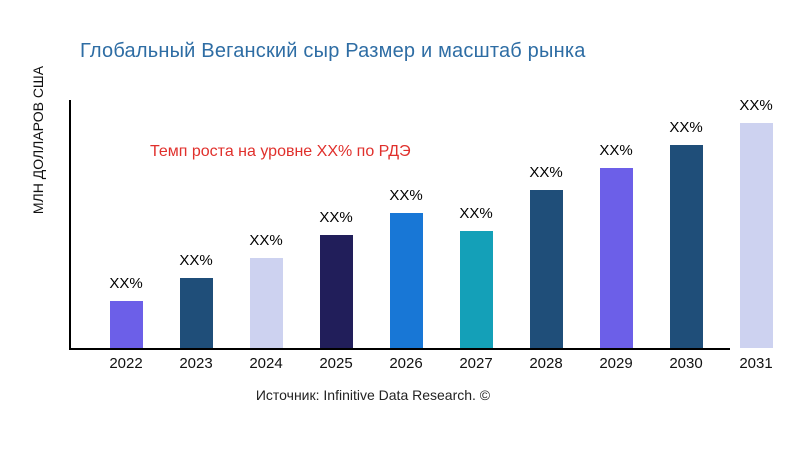 This screenshot has height=450, width=800. I want to click on x-tick-2031: 2031, so click(756, 363).